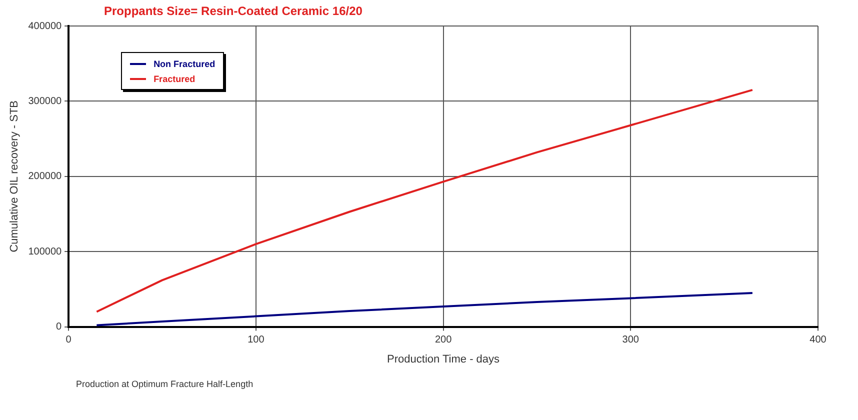 The width and height of the screenshot is (858, 420). What do you see at coordinates (45, 176) in the screenshot?
I see `y-tick-label: 200000` at bounding box center [45, 176].